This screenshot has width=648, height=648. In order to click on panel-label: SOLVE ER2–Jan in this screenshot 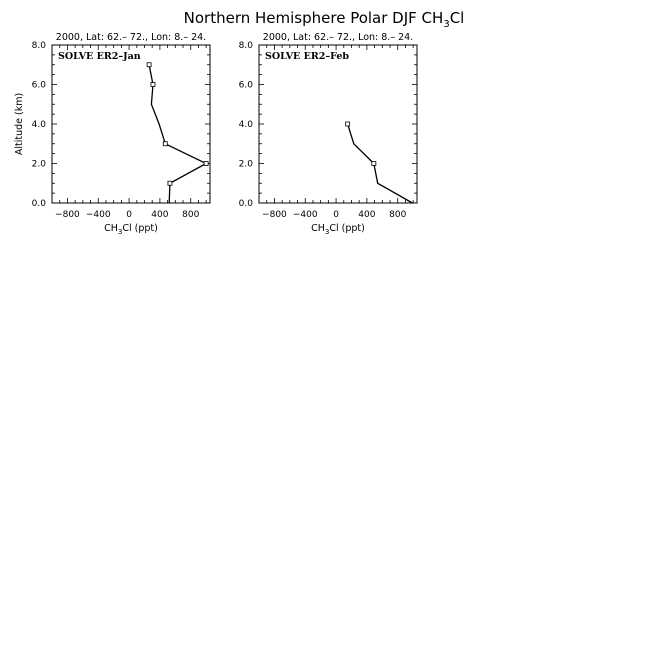, I will do `click(99, 56)`.